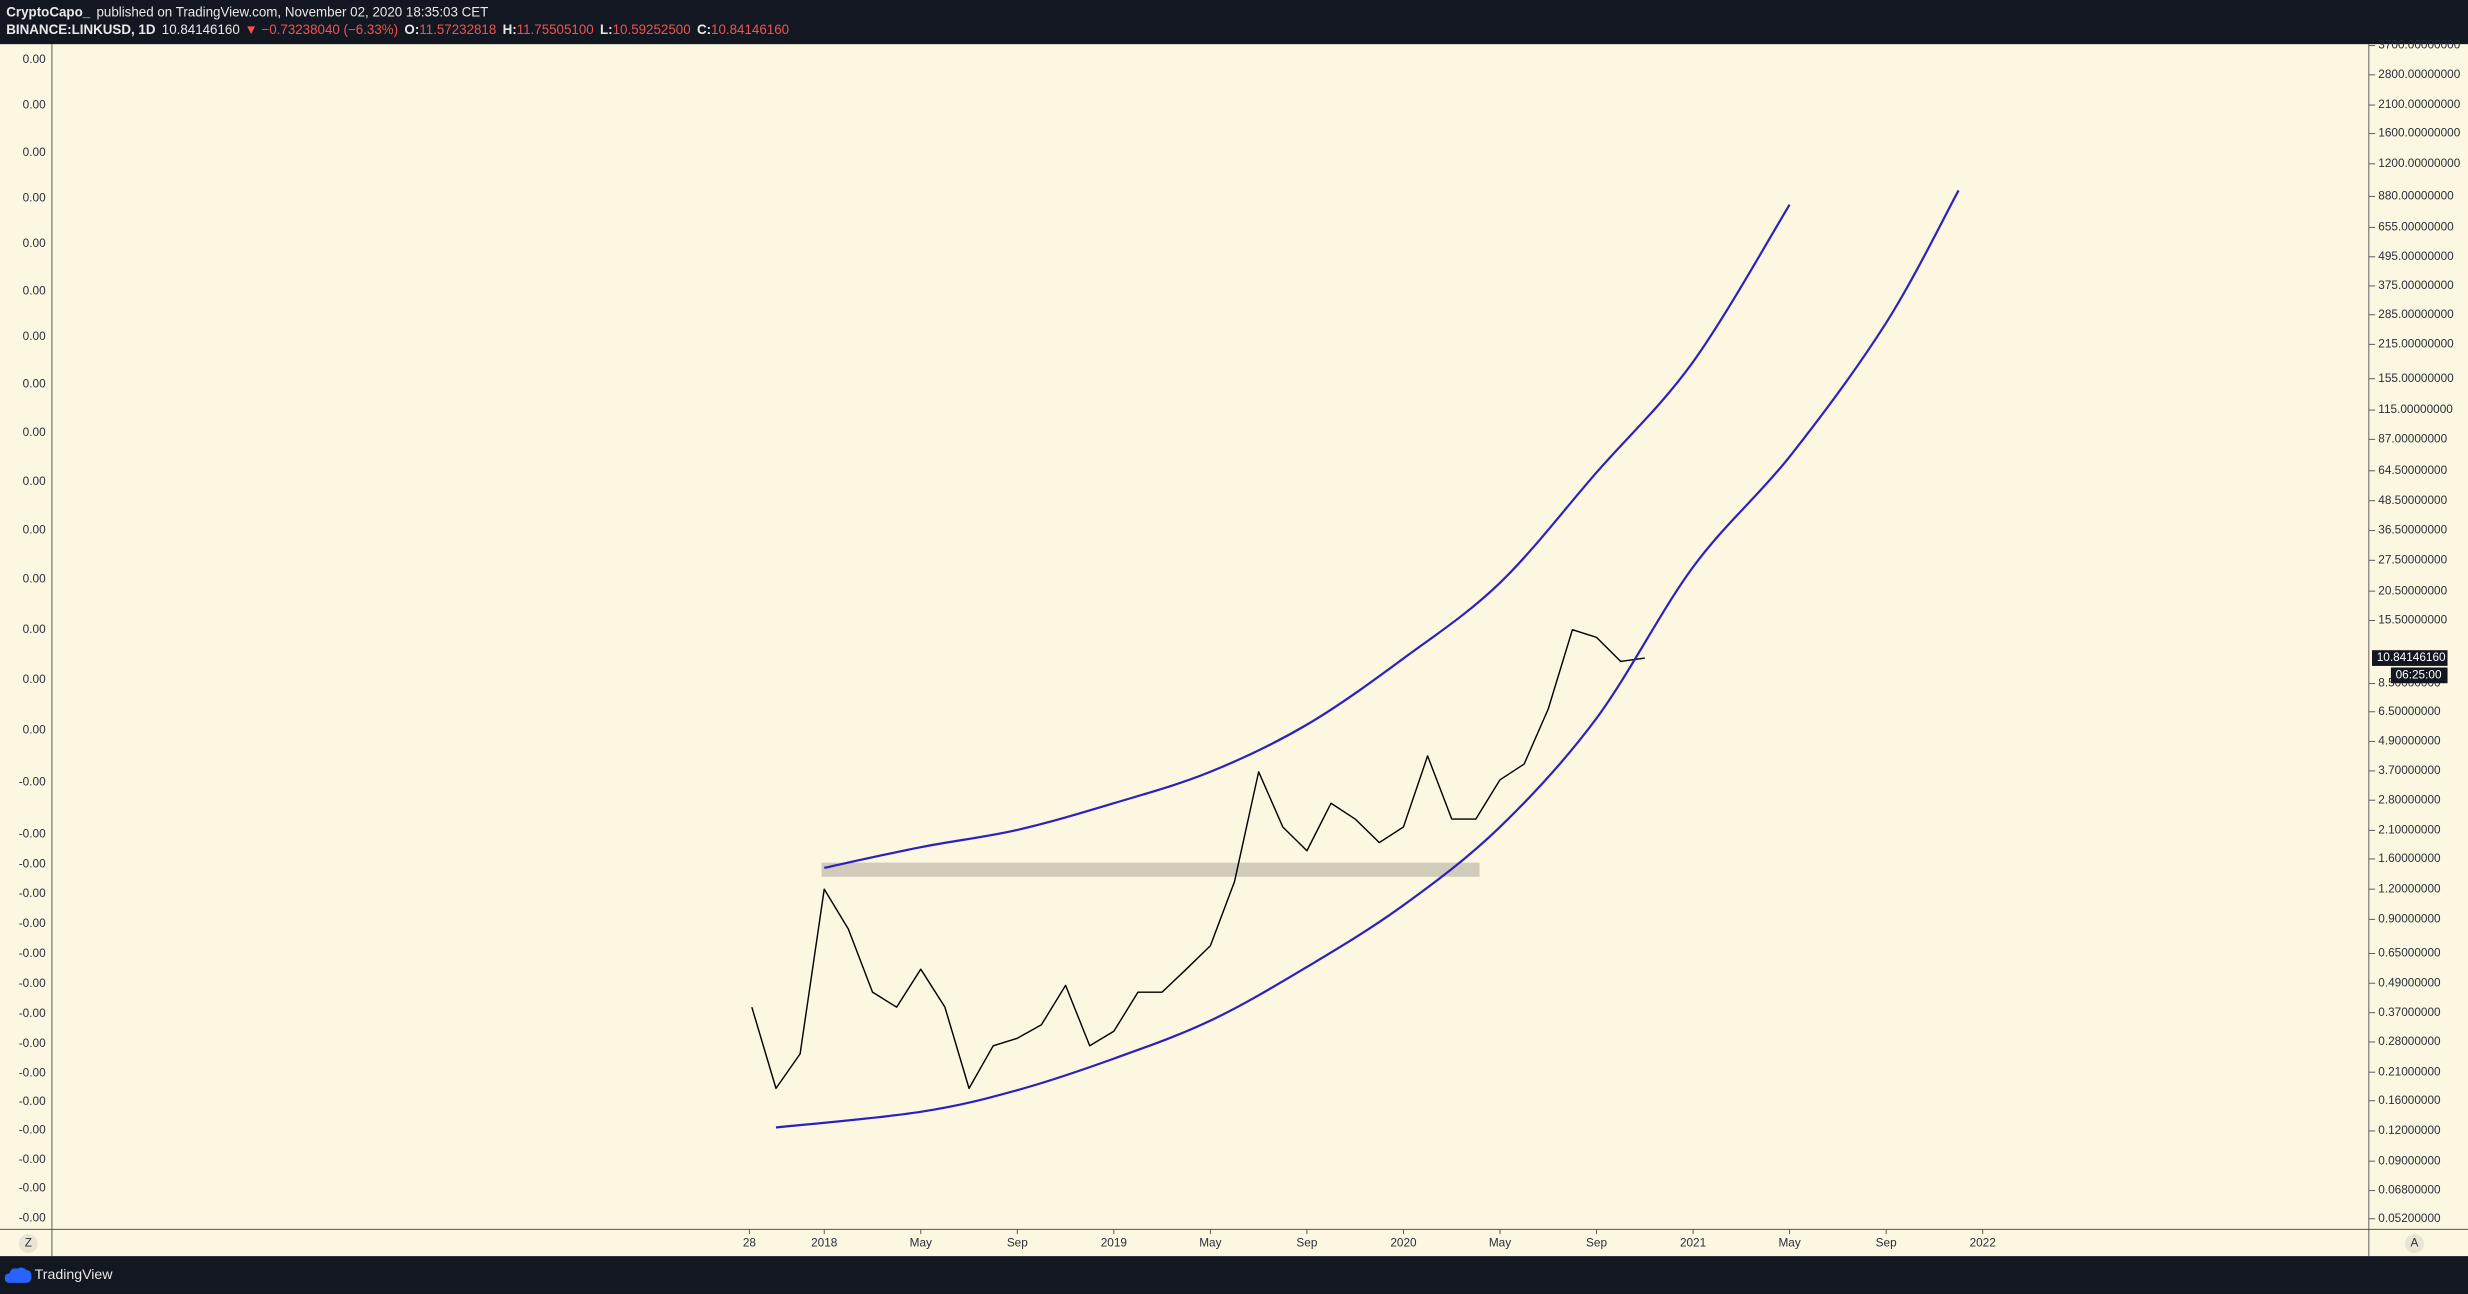  Describe the element at coordinates (1693, 1243) in the screenshot. I see `x-tick-label: 2021` at that location.